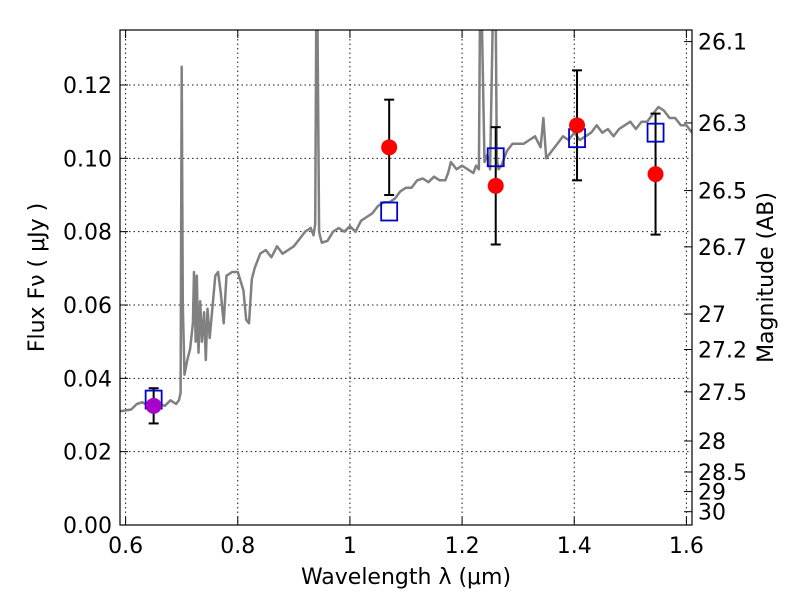  Describe the element at coordinates (712, 442) in the screenshot. I see `magnitude-tick-label: 28` at that location.